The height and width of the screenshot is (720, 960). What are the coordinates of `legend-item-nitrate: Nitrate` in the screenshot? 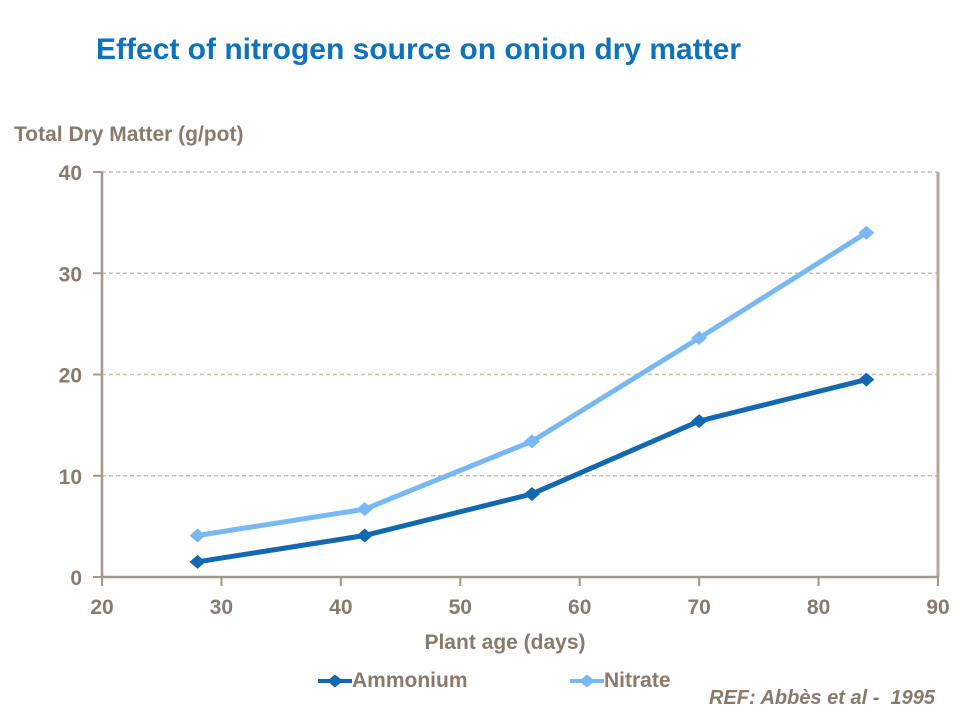 It's located at (620, 681).